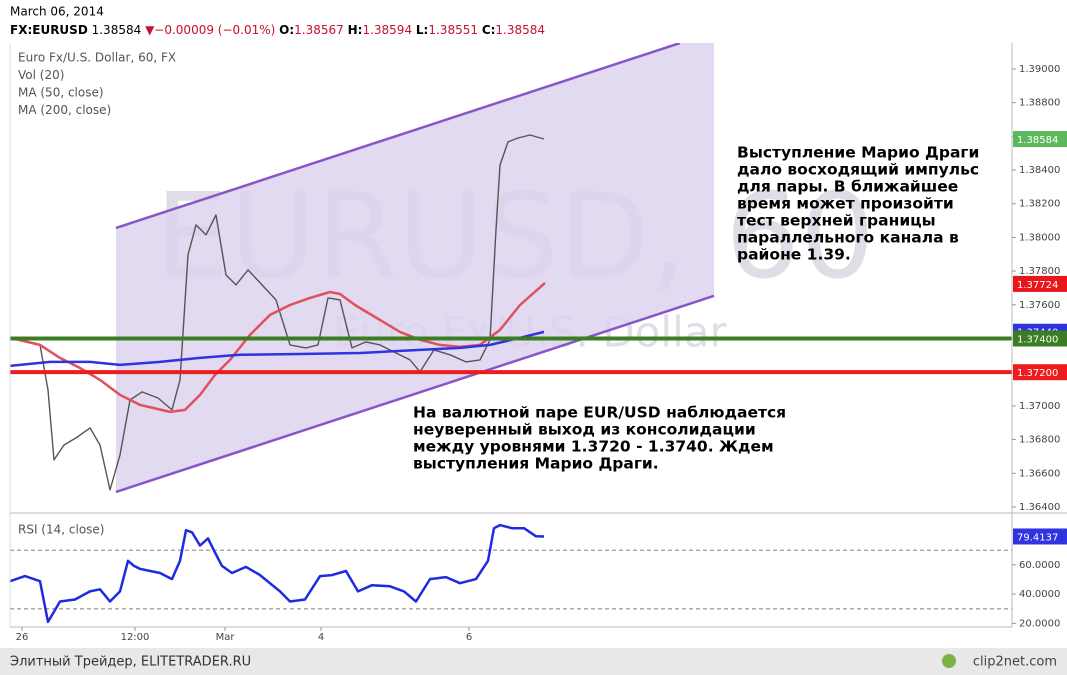 The width and height of the screenshot is (1067, 675). Describe the element at coordinates (61, 93) in the screenshot. I see `legend-entry: MA (50, close)` at that location.